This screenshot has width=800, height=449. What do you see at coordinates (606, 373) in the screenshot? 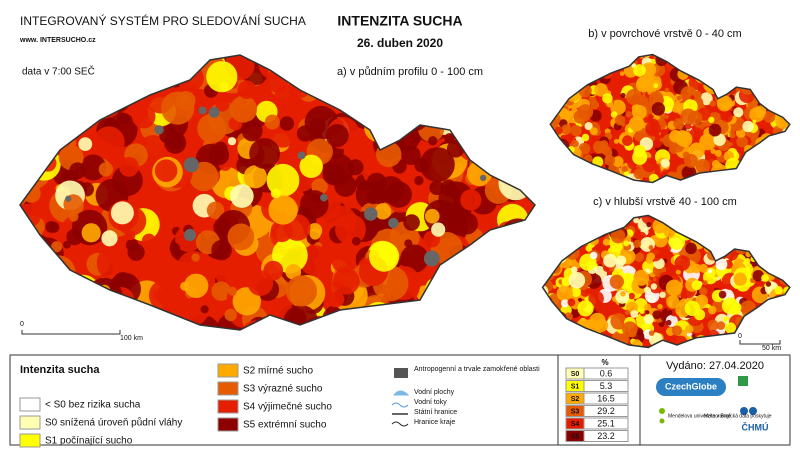
I see `stats-value: 0.6` at bounding box center [606, 373].